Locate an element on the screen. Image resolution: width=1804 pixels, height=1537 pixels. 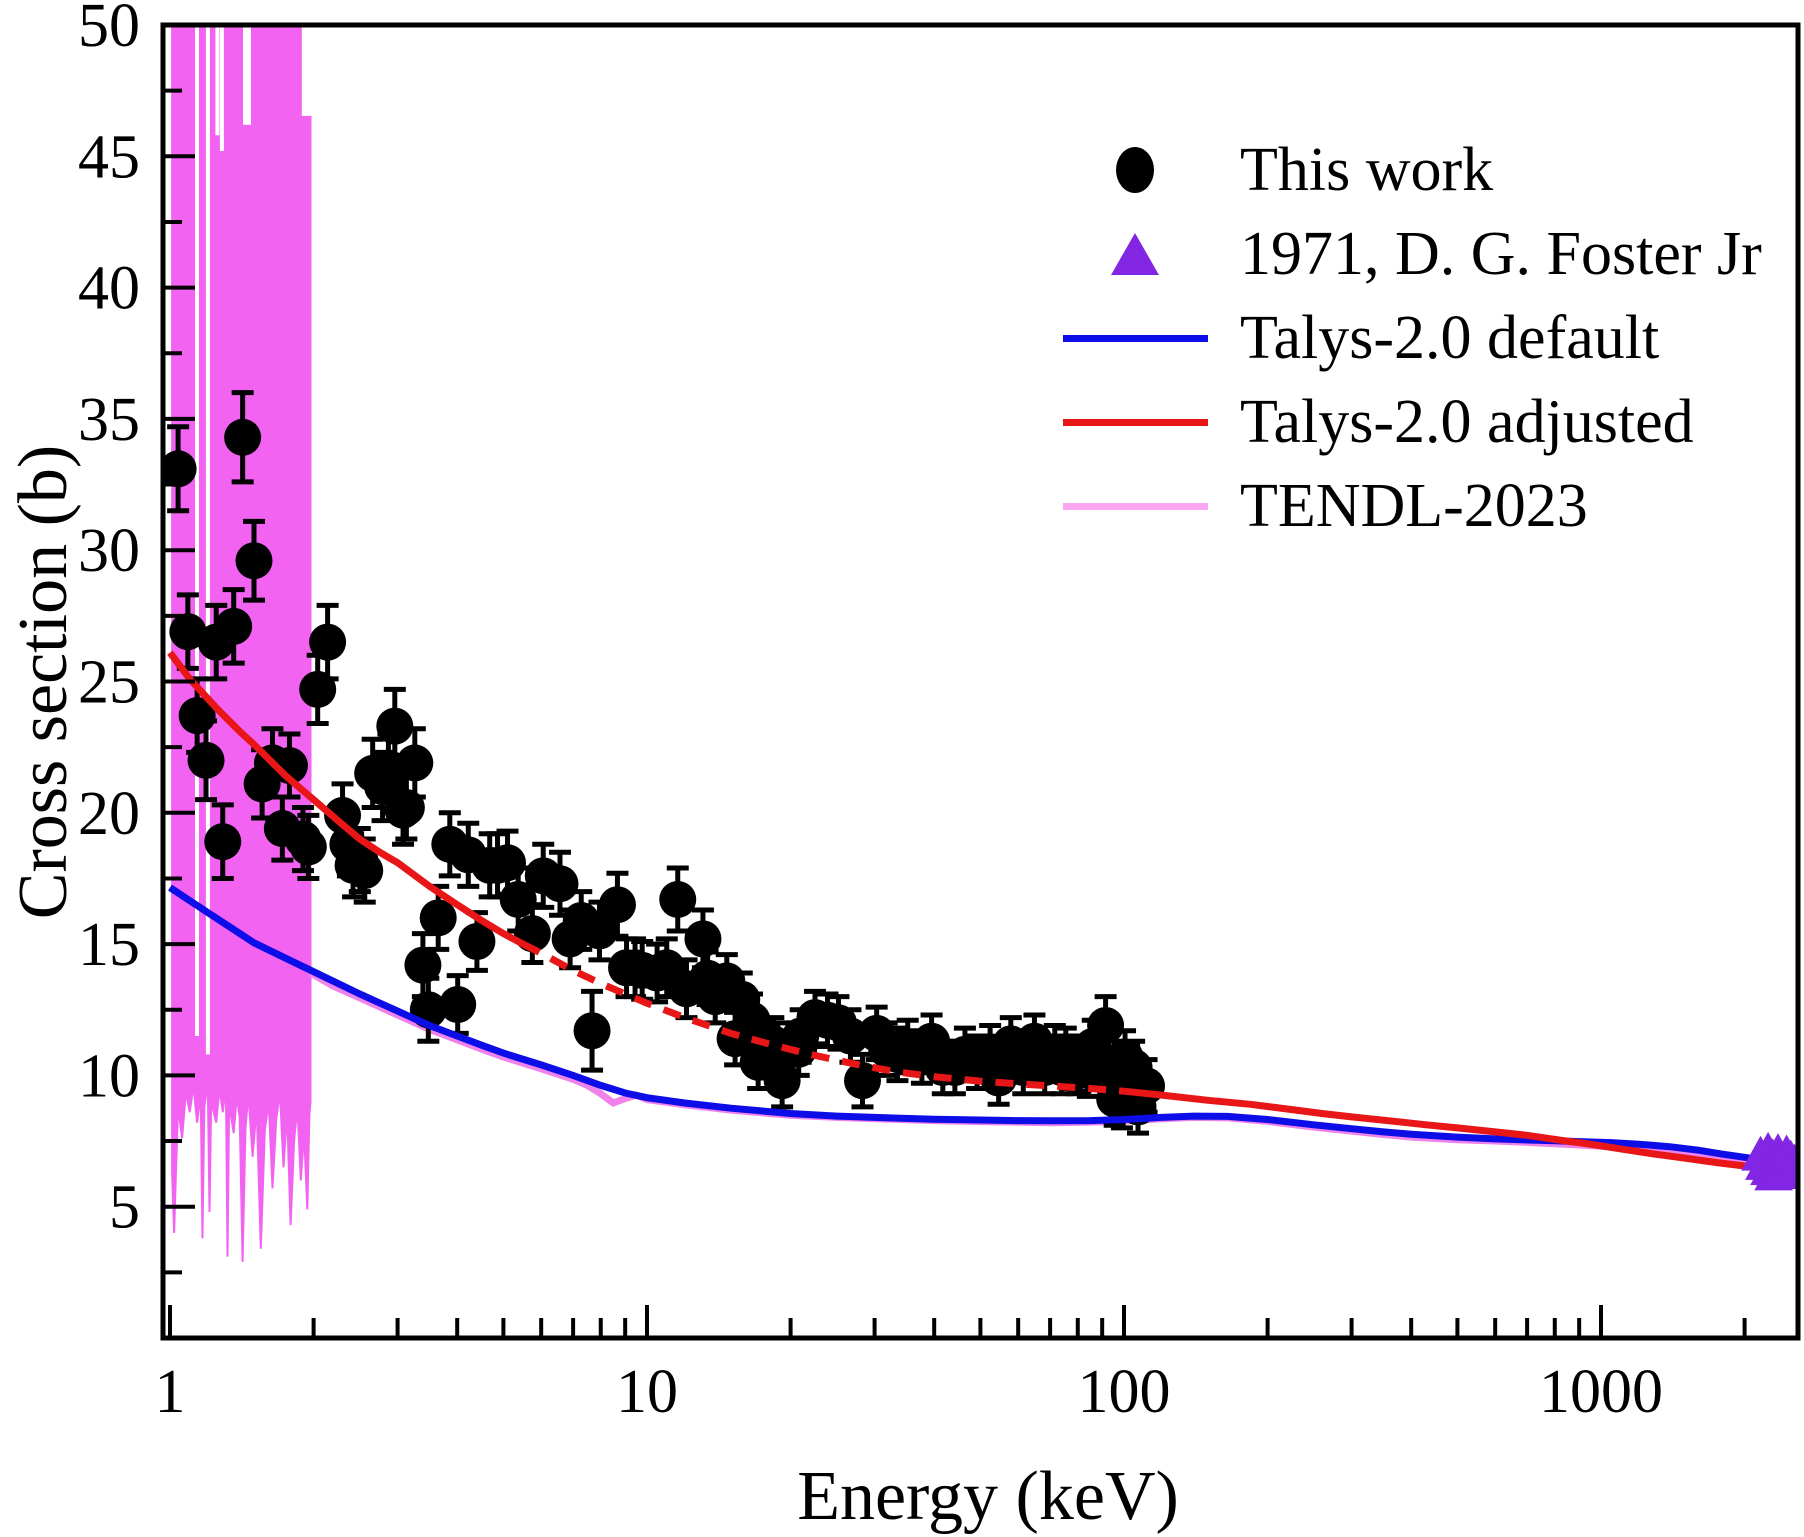
x-tick-label: 100 is located at coordinates (1124, 1392).